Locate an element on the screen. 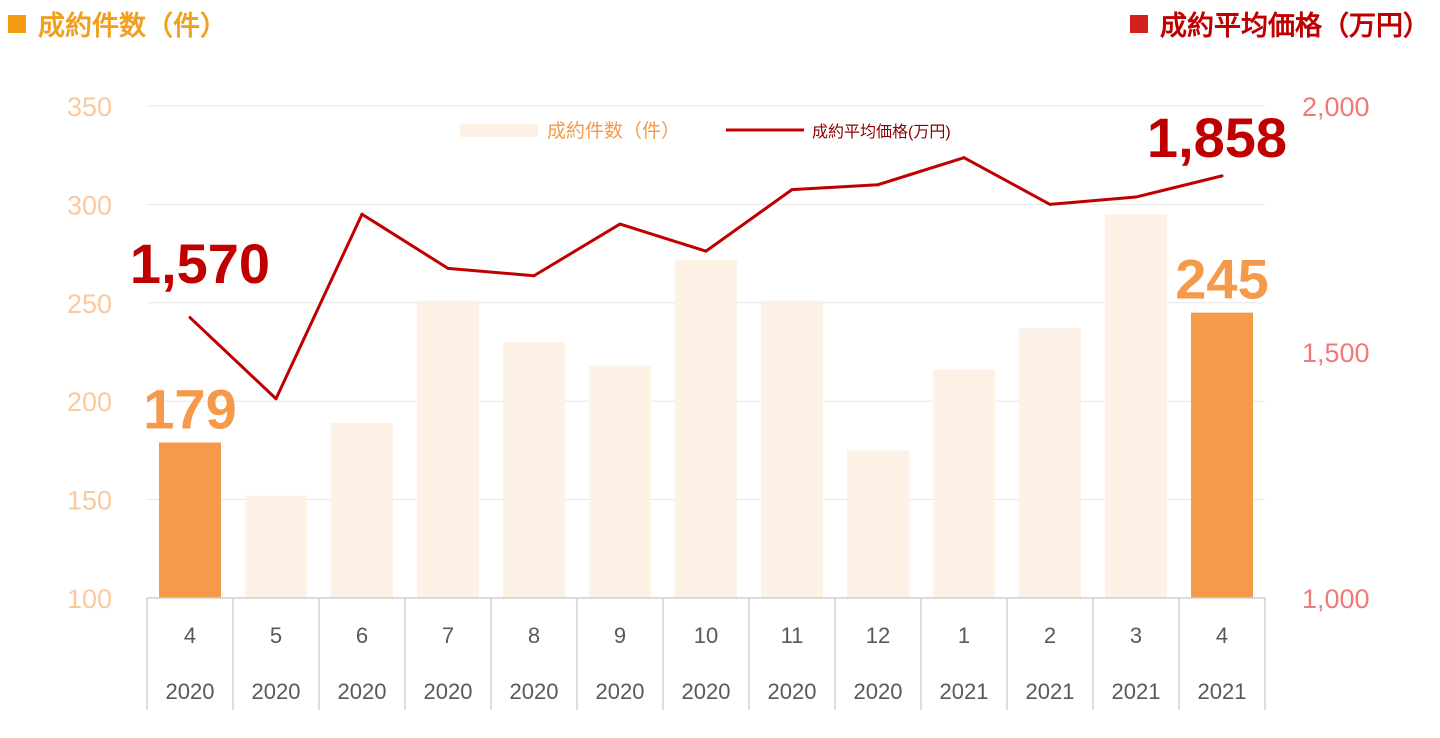 This screenshot has height=738, width=1440. left-axis-tick-label: 150 is located at coordinates (89, 501).